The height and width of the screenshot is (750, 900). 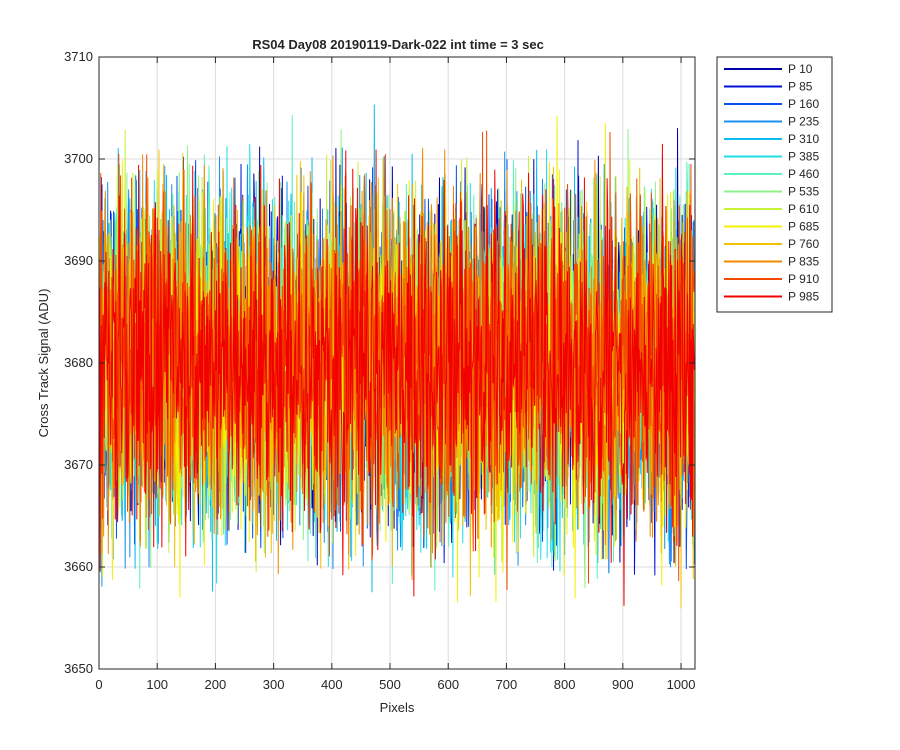 What do you see at coordinates (623, 684) in the screenshot?
I see `x-tick-label: 900` at bounding box center [623, 684].